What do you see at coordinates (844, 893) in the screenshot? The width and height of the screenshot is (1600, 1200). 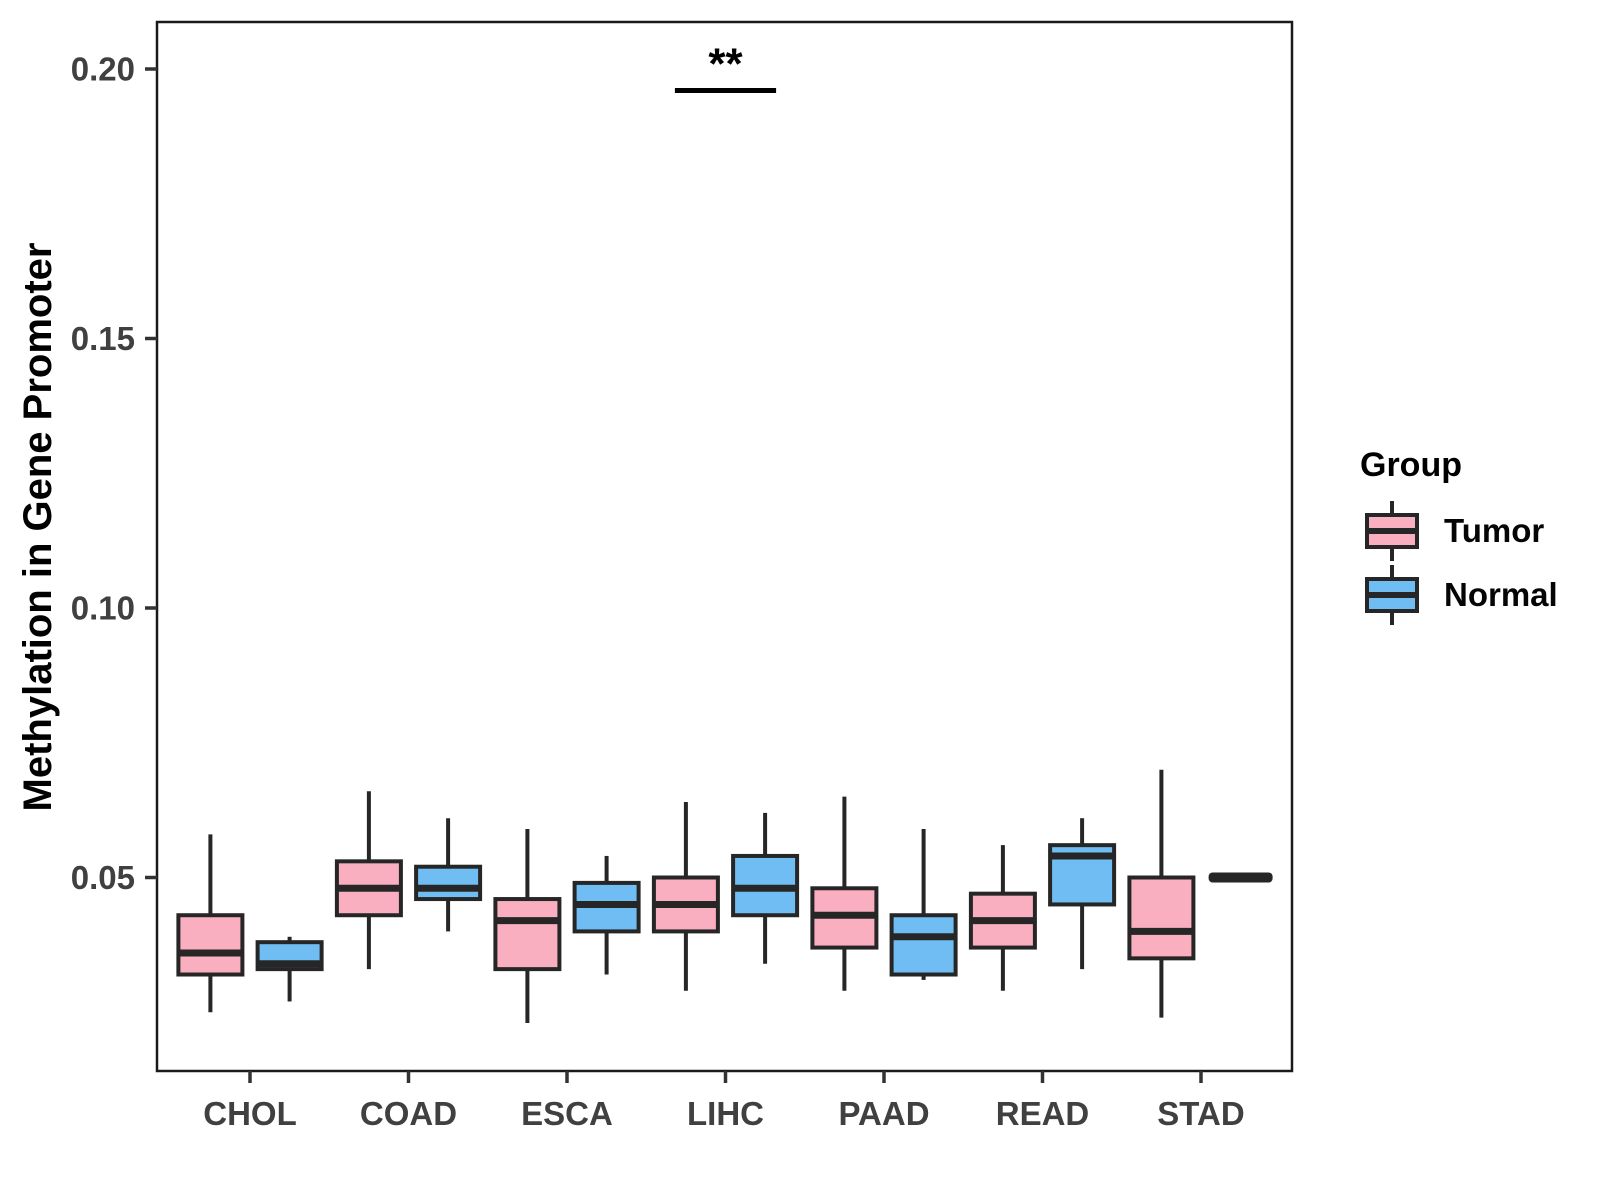 I see `box-PAAD-tumor` at bounding box center [844, 893].